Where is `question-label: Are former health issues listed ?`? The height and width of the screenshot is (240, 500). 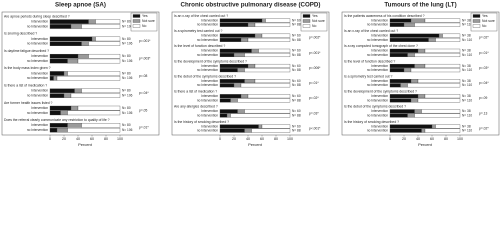
question-label: Are former health issues listed ? is located at coordinates (28, 103).